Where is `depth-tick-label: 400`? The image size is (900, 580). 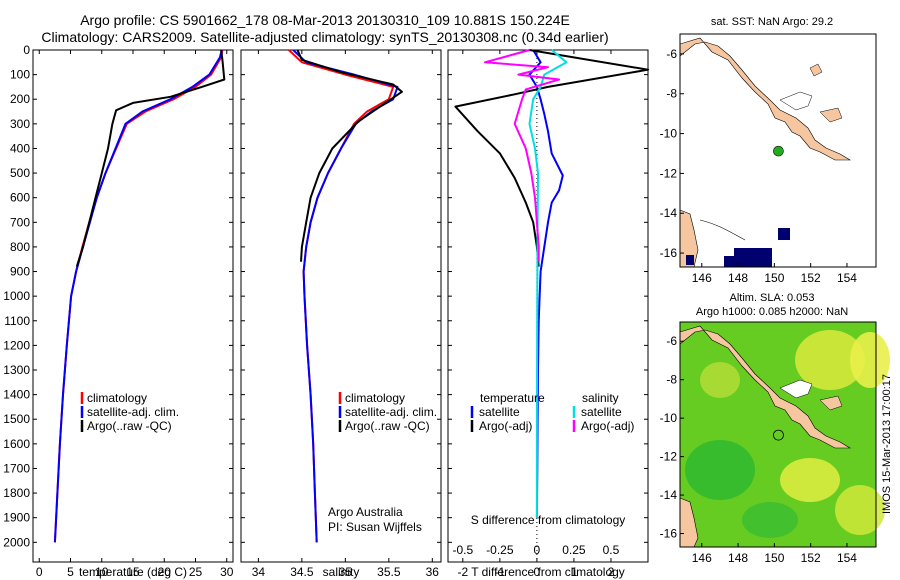 depth-tick-label: 400 is located at coordinates (20, 148).